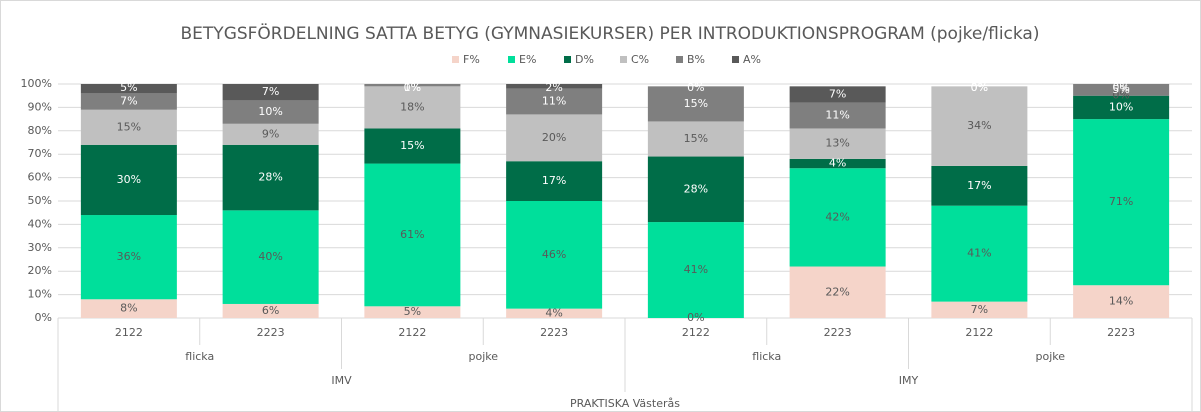  Describe the element at coordinates (640, 59) in the screenshot. I see `legend-label: C%` at that location.